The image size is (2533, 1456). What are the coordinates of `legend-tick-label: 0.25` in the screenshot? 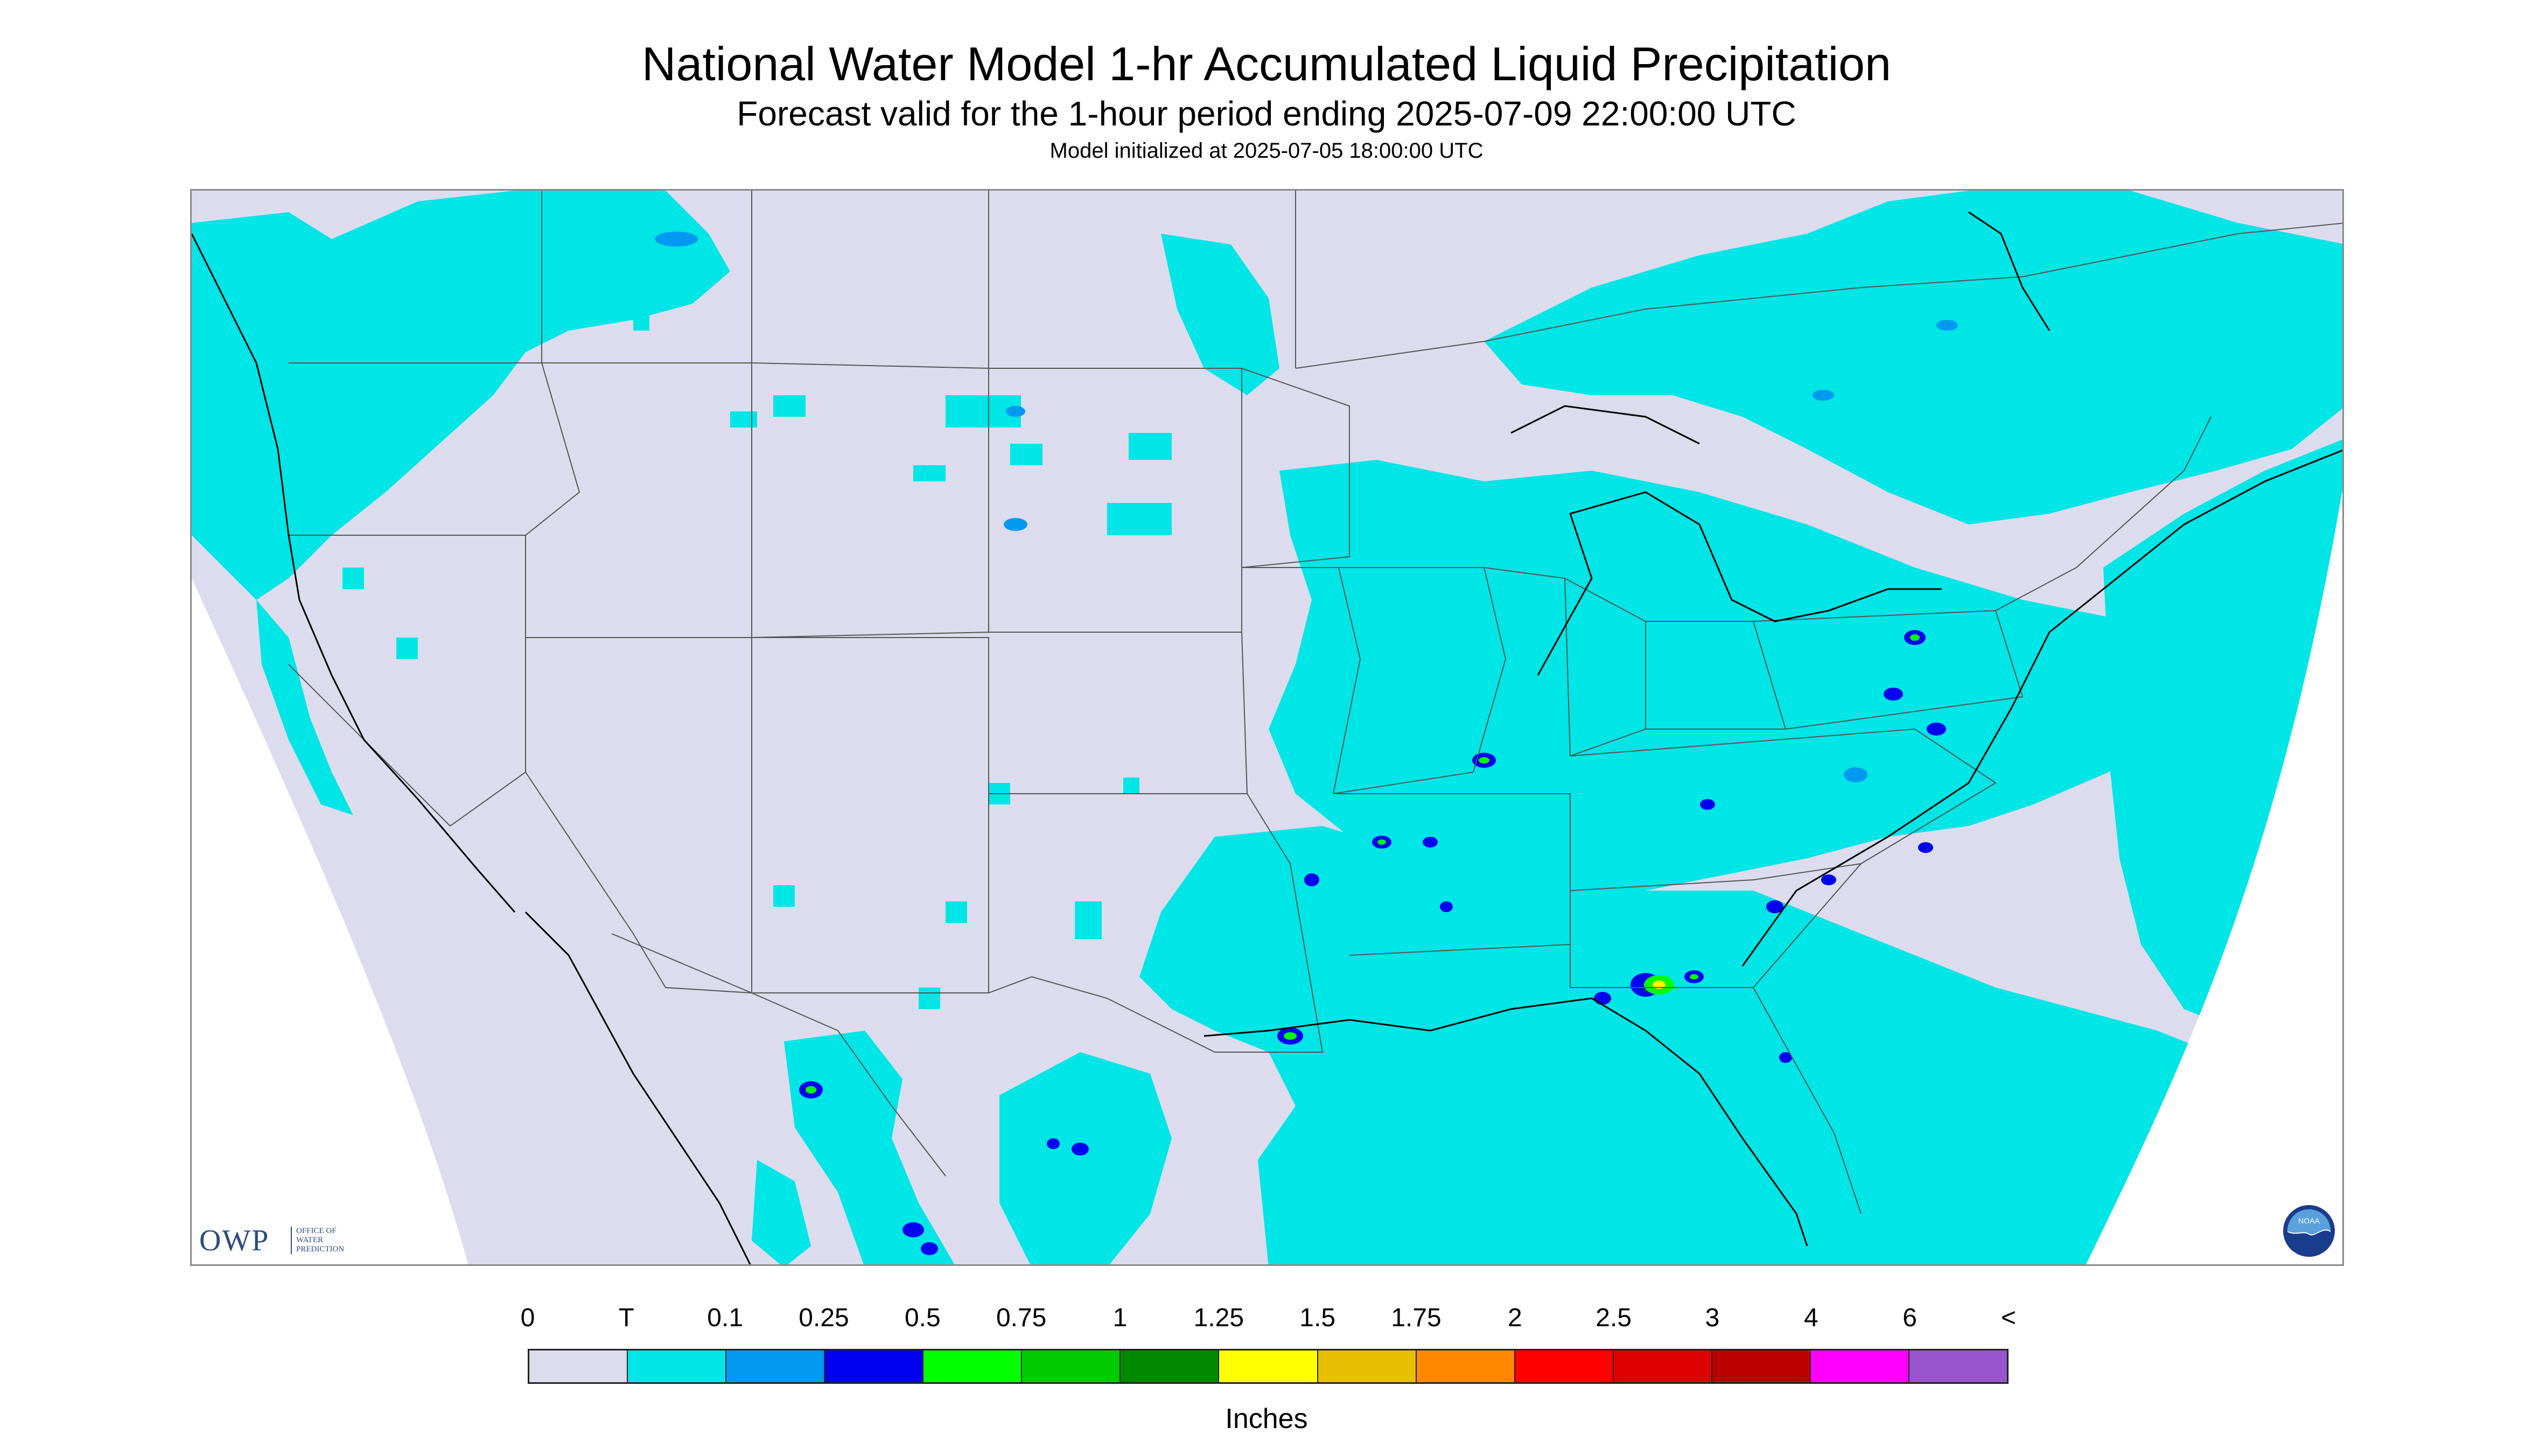 It's located at (824, 1318).